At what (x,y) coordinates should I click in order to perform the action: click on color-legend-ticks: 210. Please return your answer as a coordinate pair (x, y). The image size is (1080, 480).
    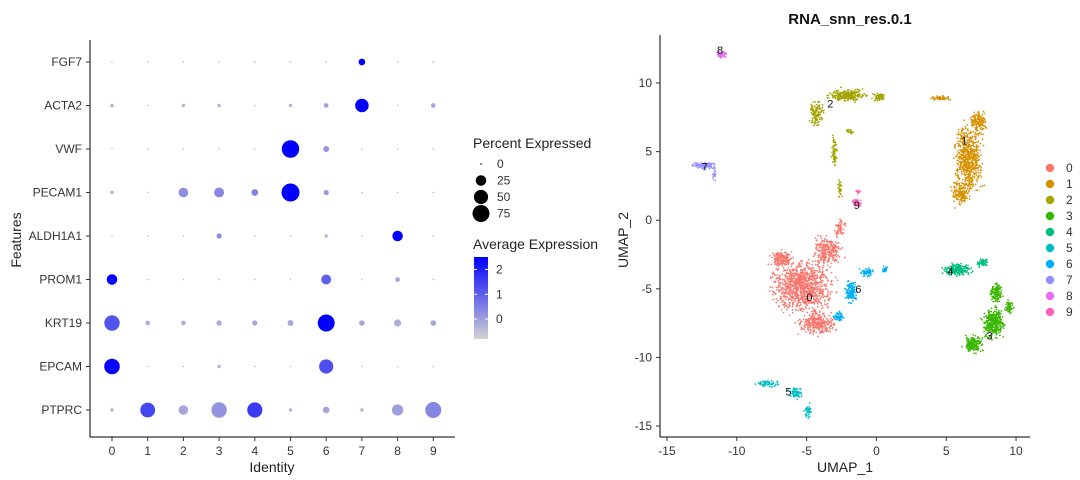
    Looking at the image, I should click on (488, 294).